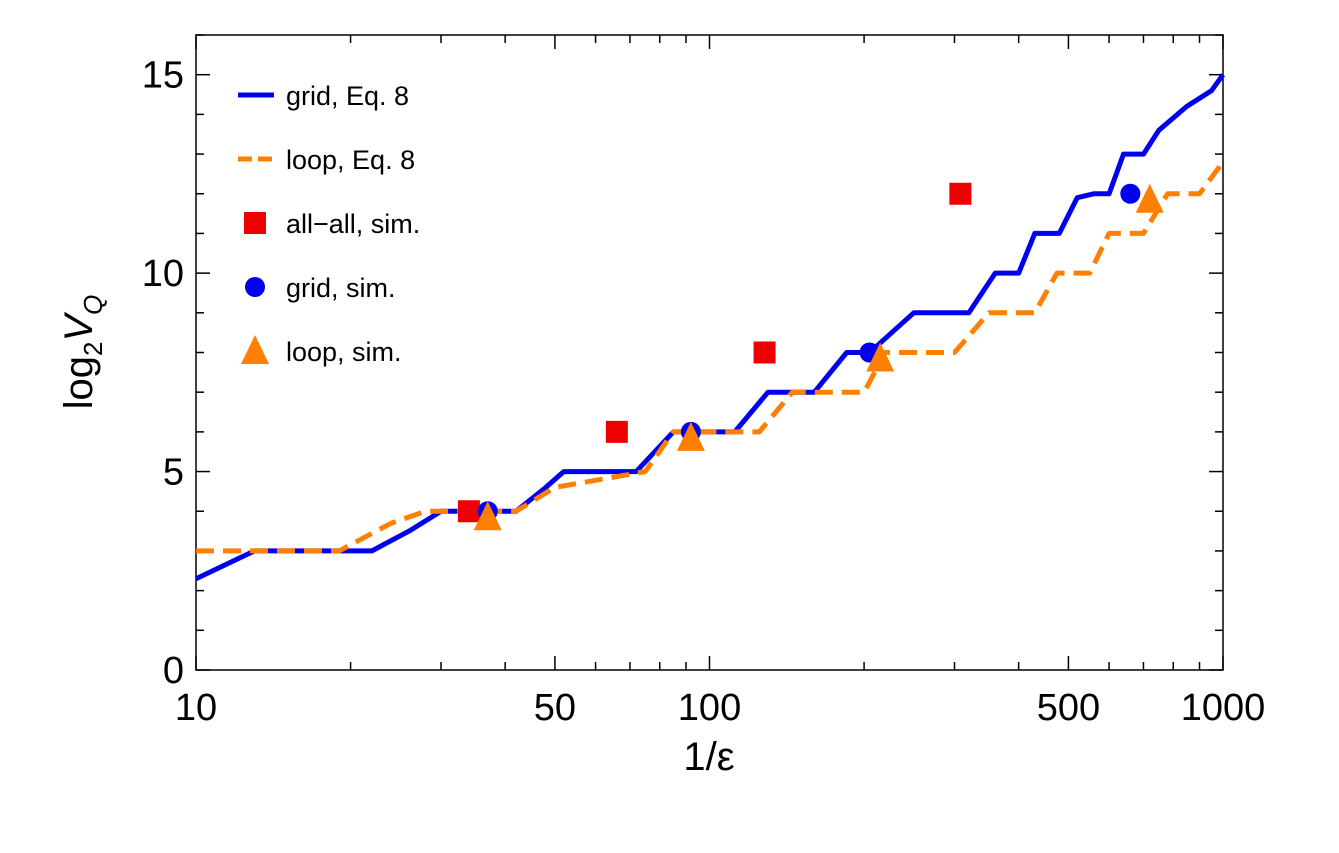 This screenshot has height=853, width=1339. What do you see at coordinates (196, 708) in the screenshot?
I see `x-tick-label: 10` at bounding box center [196, 708].